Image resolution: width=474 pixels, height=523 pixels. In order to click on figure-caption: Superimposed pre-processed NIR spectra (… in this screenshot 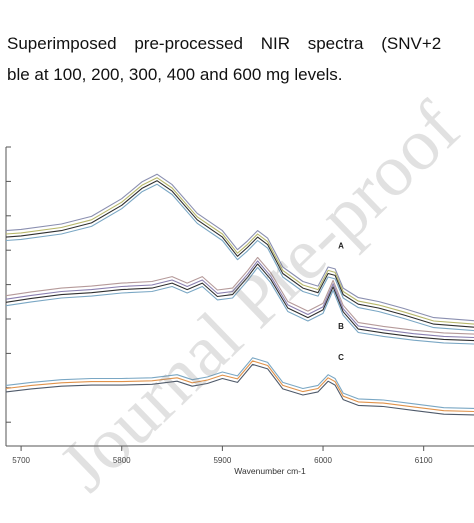, I will do `click(240, 59)`.